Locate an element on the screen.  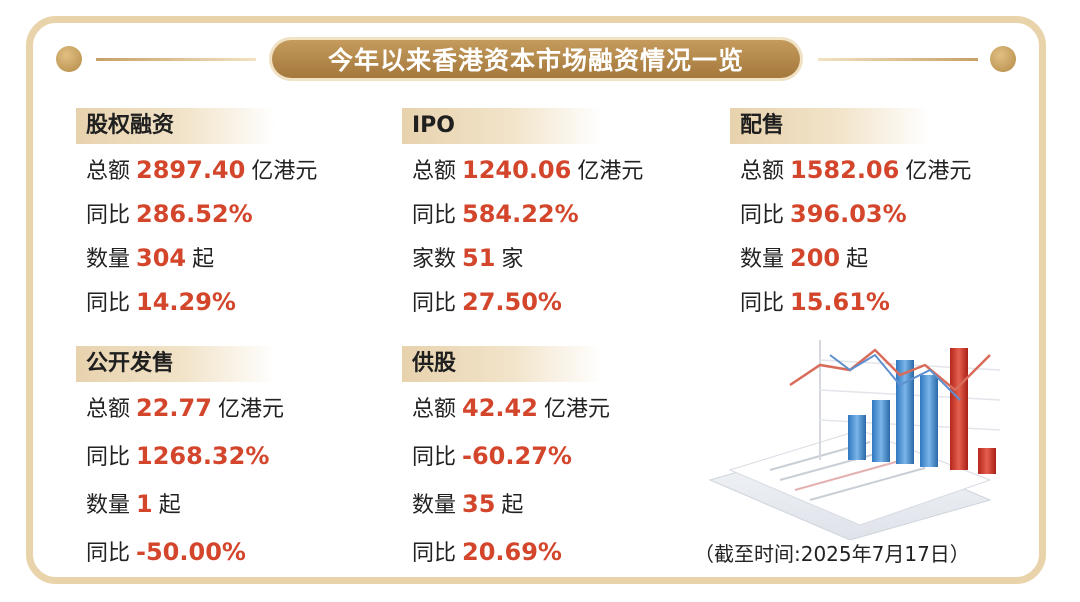
stat-value: 584.22% is located at coordinates (520, 214).